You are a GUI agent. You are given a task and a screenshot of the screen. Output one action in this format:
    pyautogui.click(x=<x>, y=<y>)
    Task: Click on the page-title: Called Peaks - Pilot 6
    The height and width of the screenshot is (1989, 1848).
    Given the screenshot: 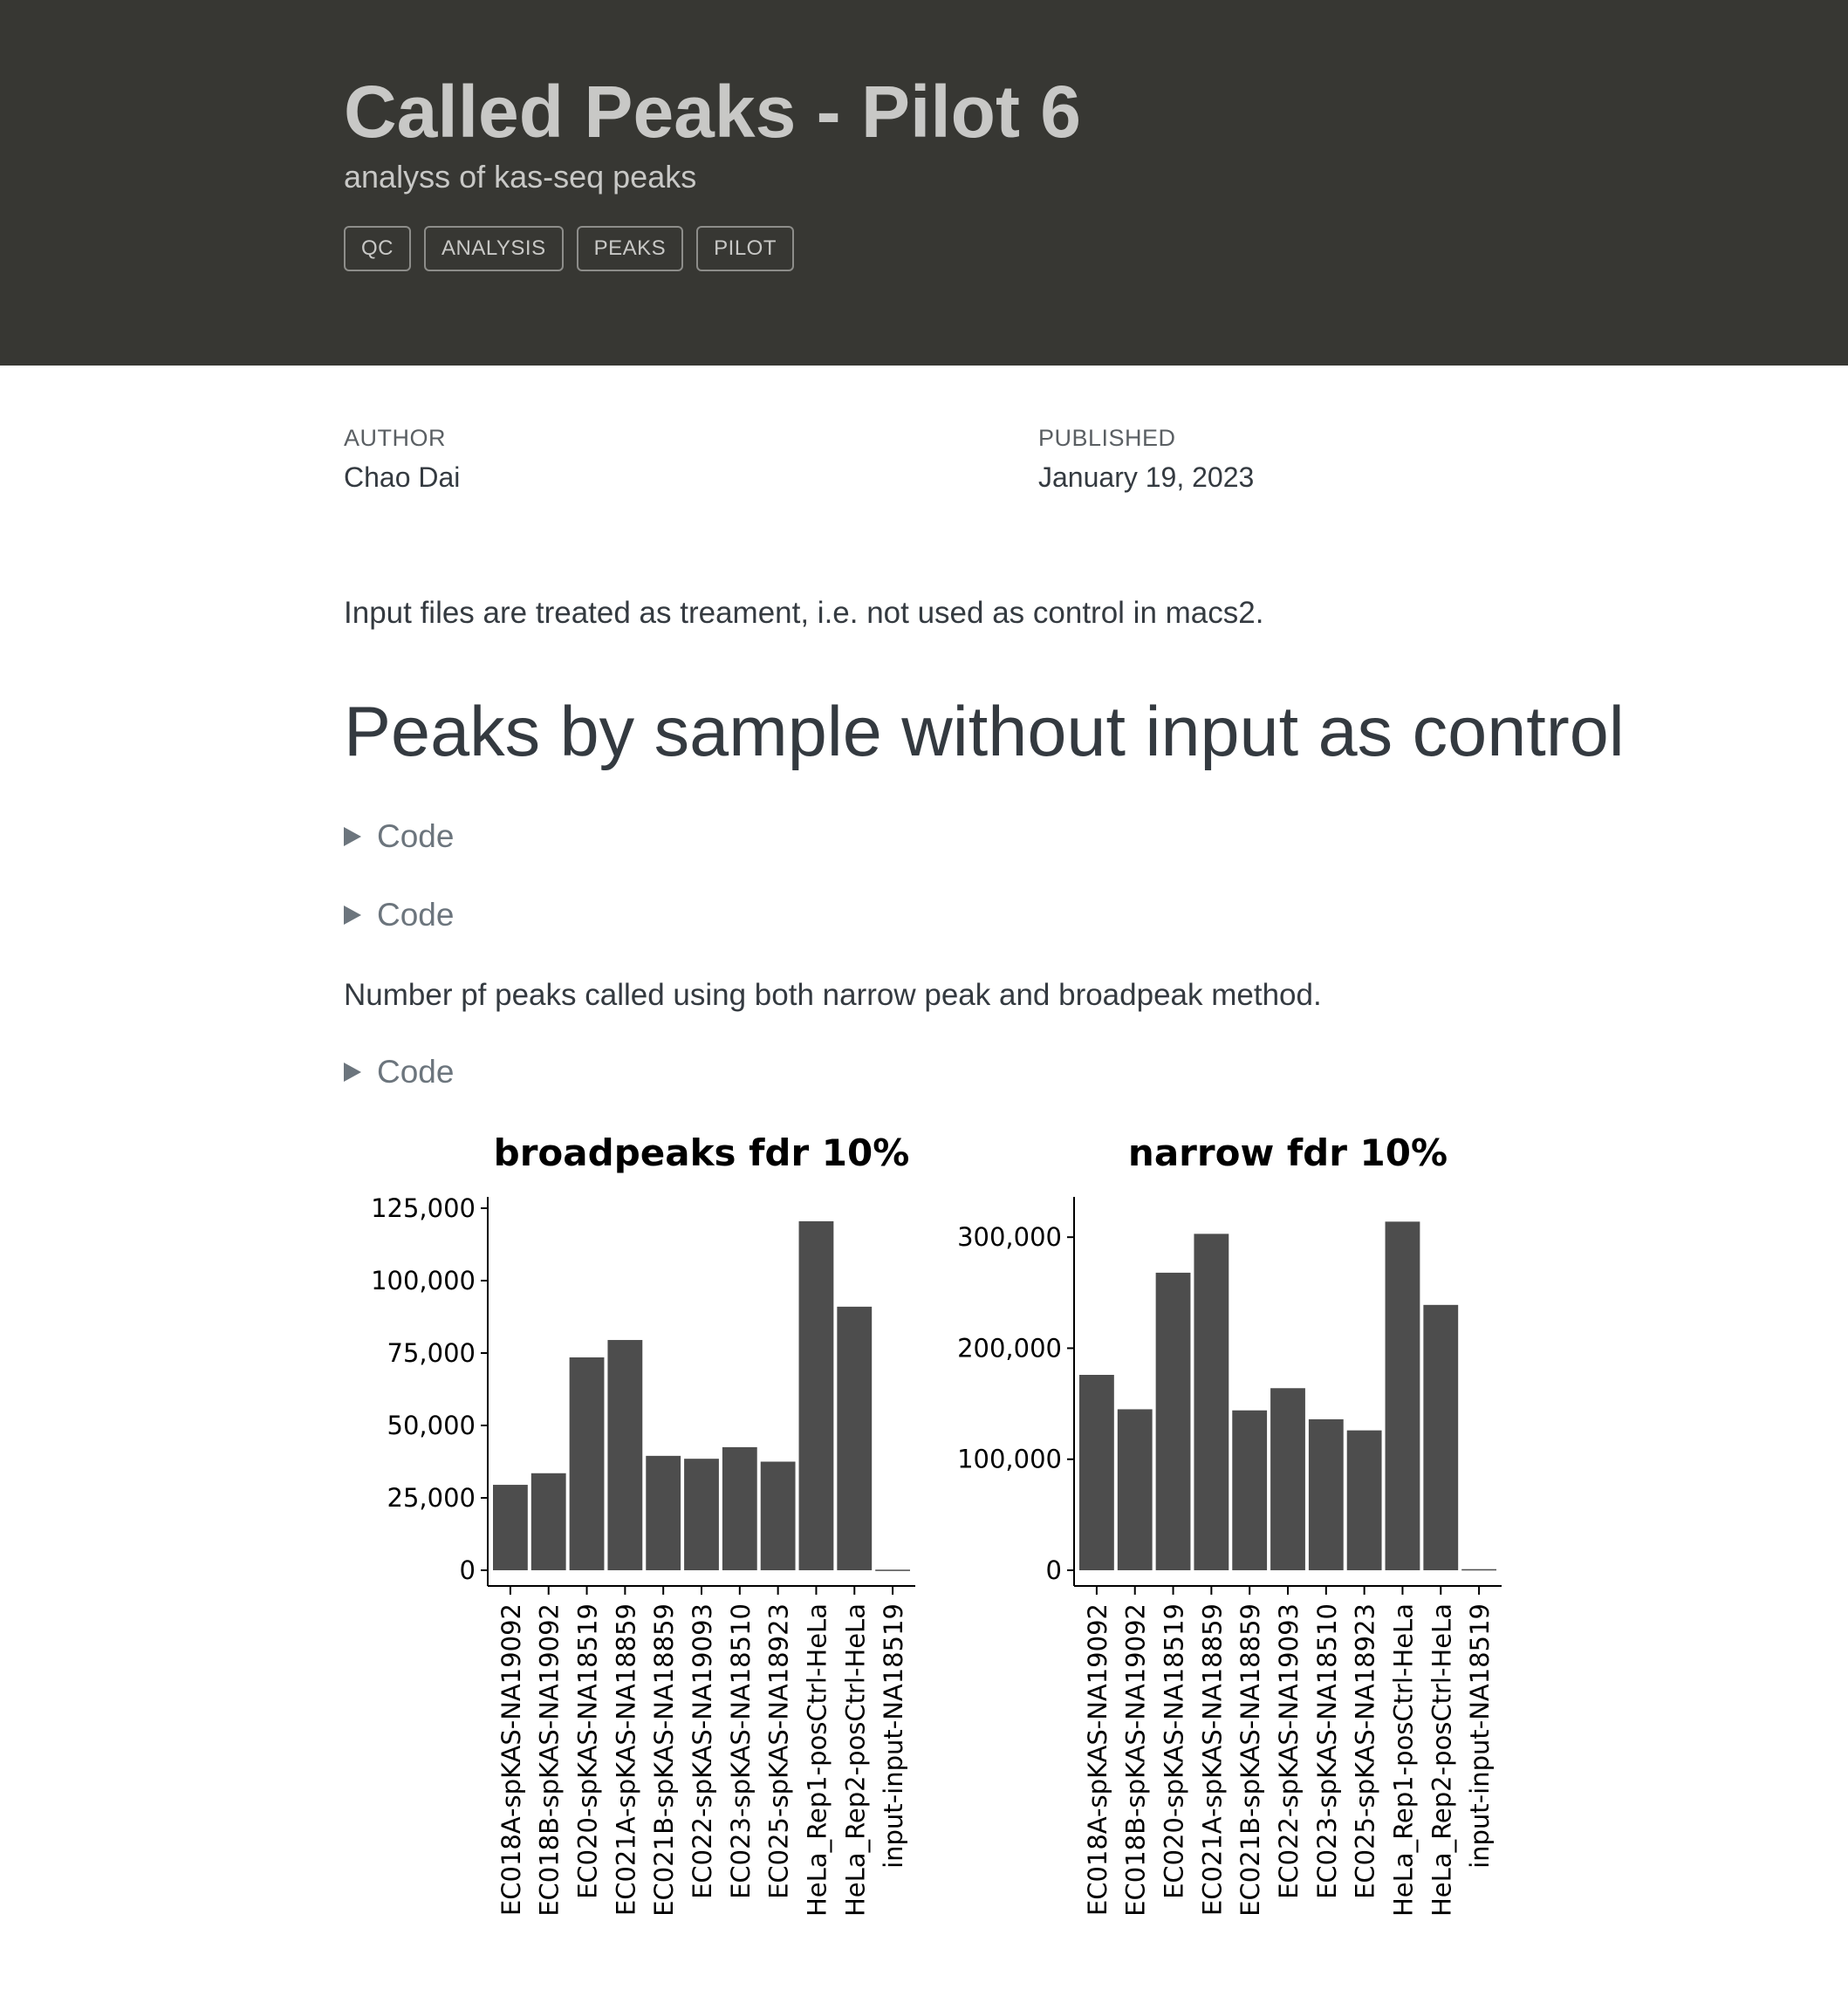 What is the action you would take?
    pyautogui.click(x=713, y=112)
    